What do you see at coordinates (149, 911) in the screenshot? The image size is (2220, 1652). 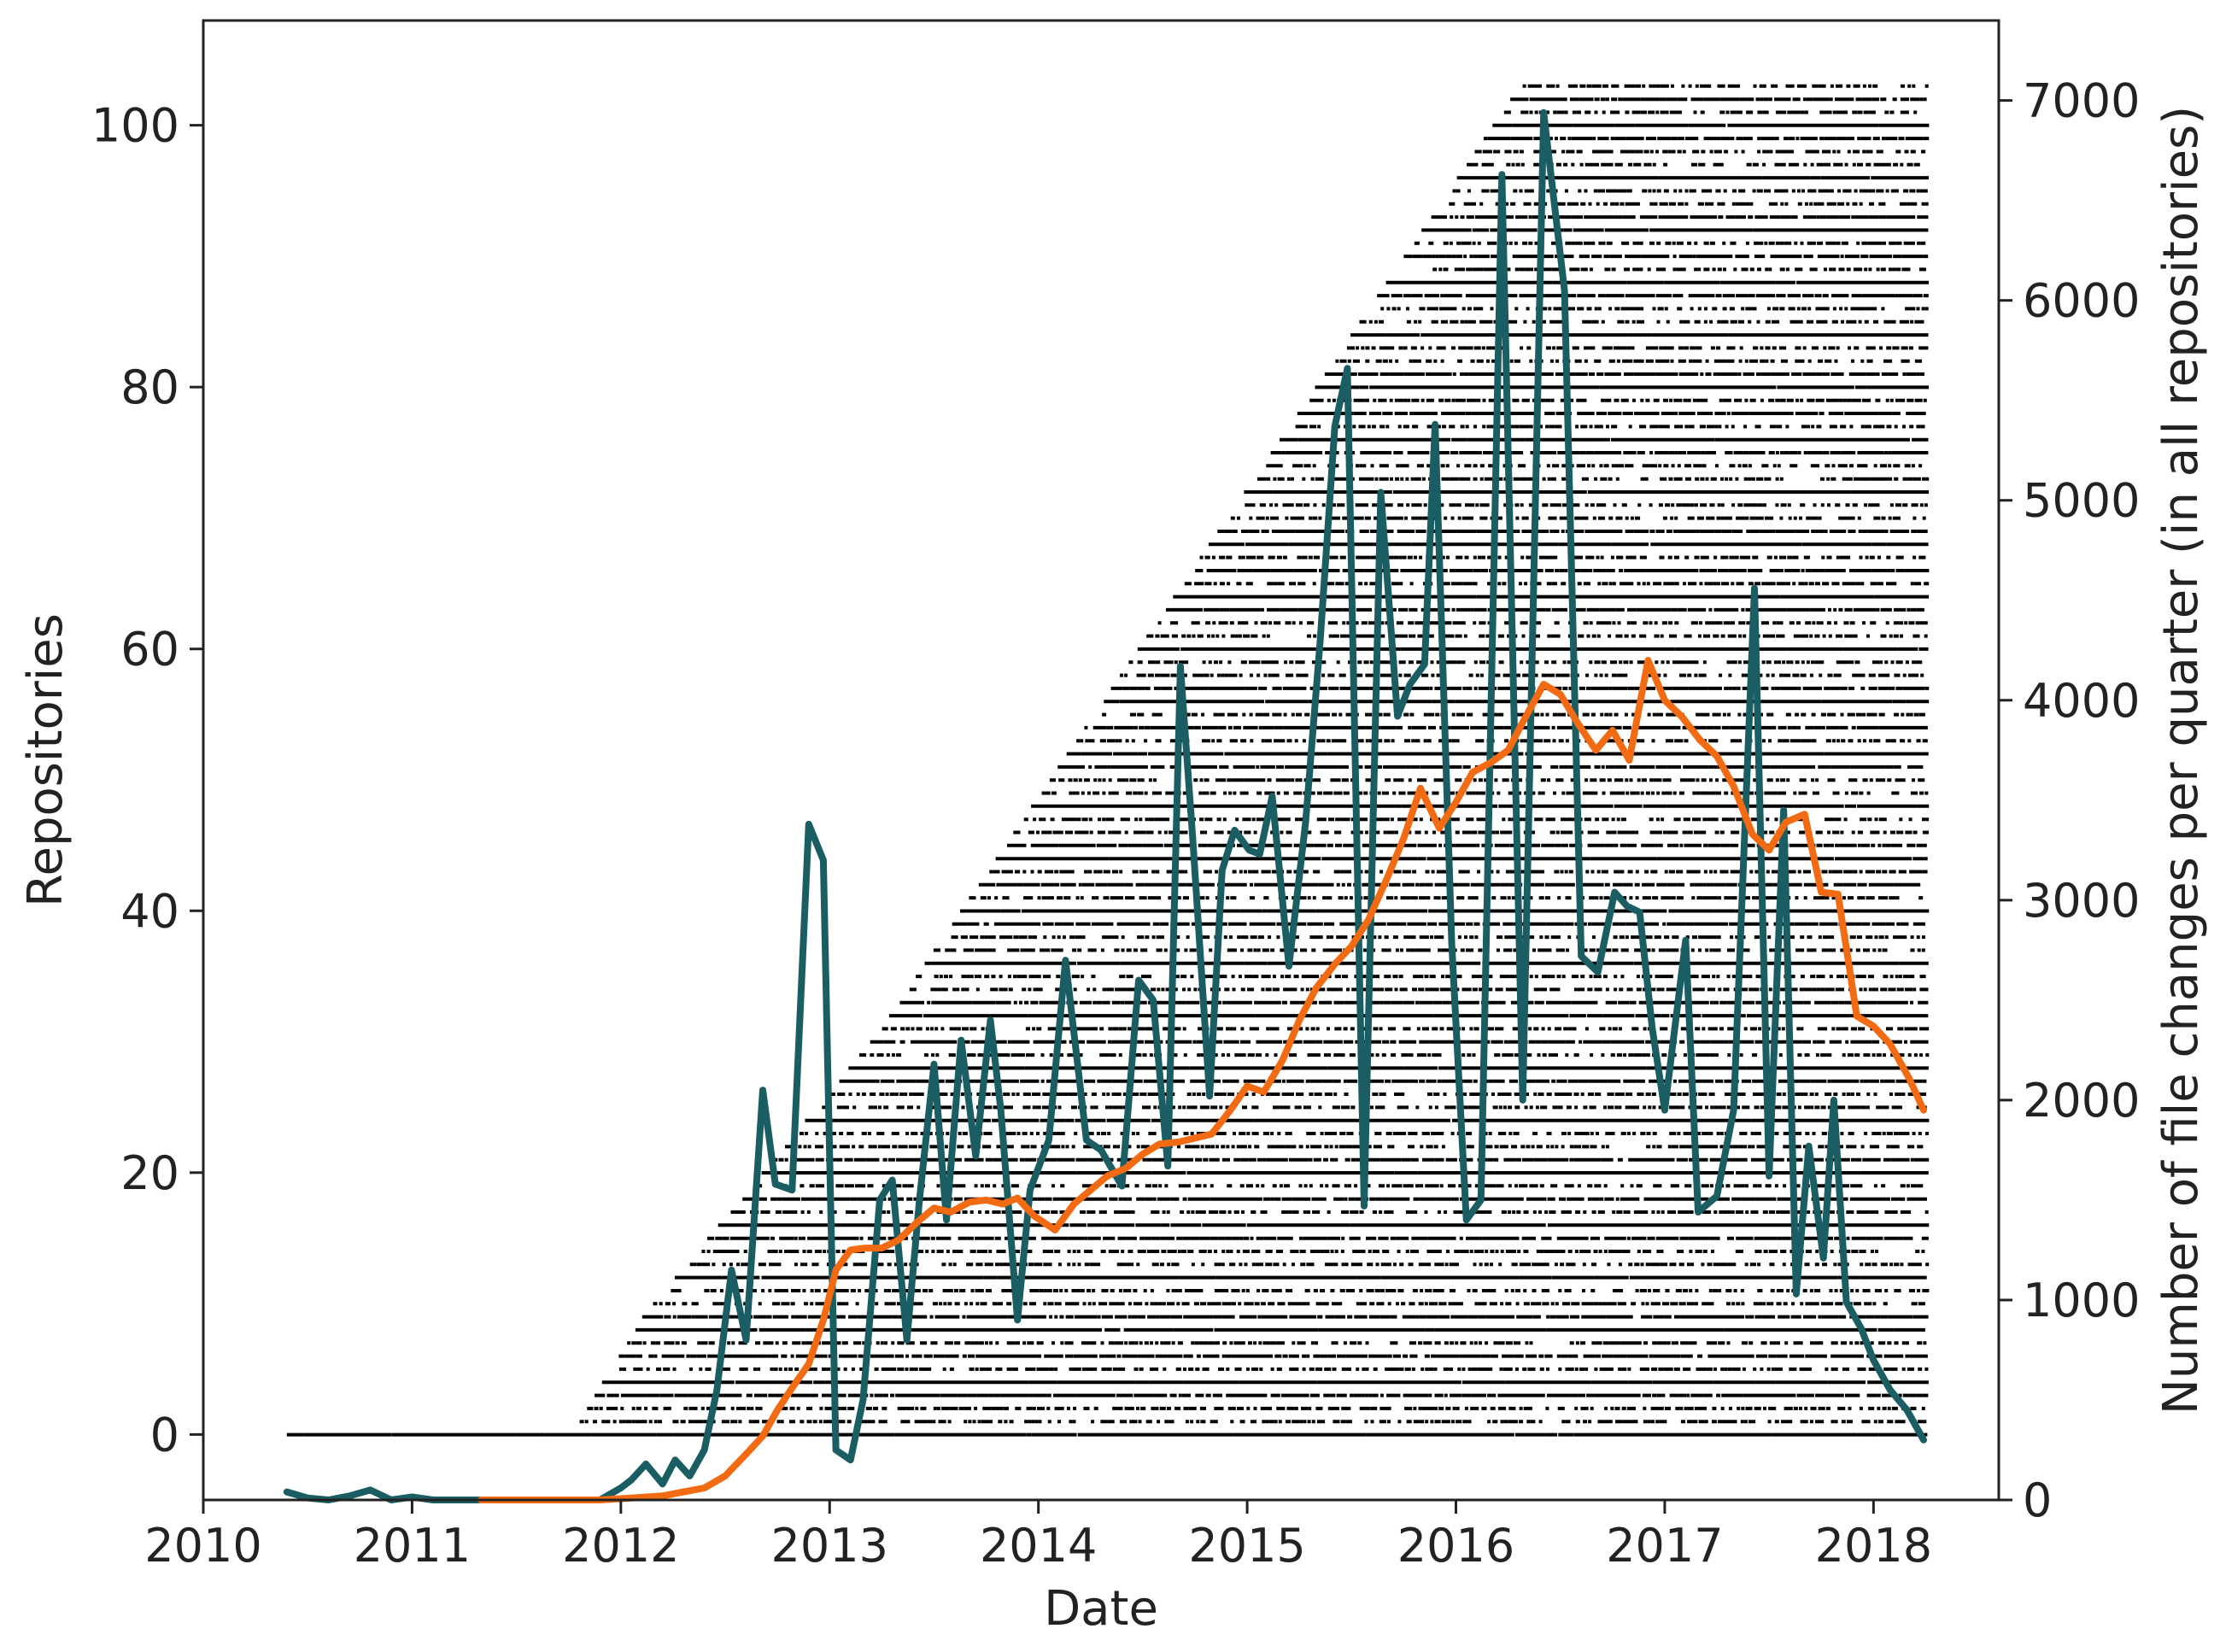 I see `left-y-tick-label: 40` at bounding box center [149, 911].